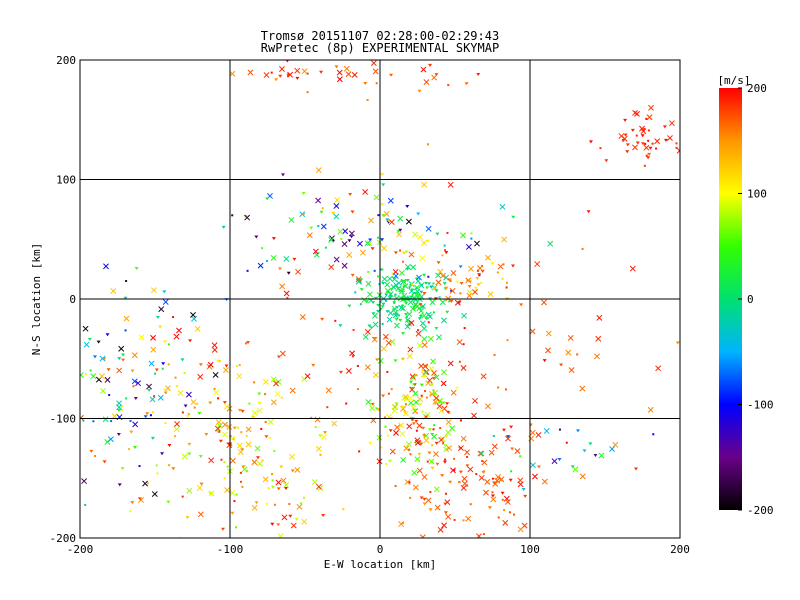 Image resolution: width=800 pixels, height=600 pixels. What do you see at coordinates (380, 564) in the screenshot?
I see `x-axis-label: E-W location [km]` at bounding box center [380, 564].